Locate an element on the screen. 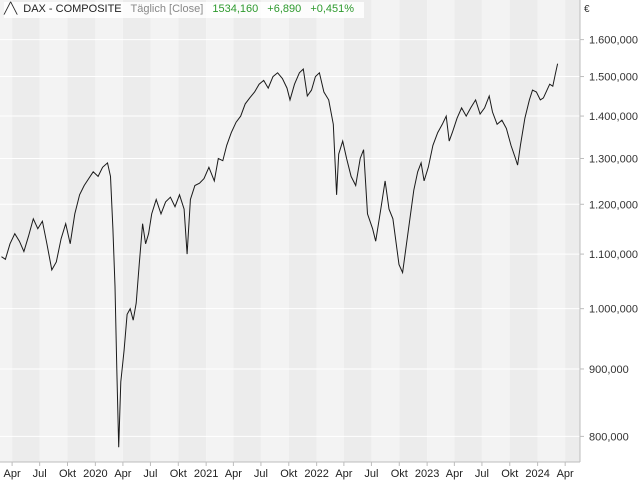 The width and height of the screenshot is (640, 480). y-tick-label: 1.500,000 is located at coordinates (613, 78).